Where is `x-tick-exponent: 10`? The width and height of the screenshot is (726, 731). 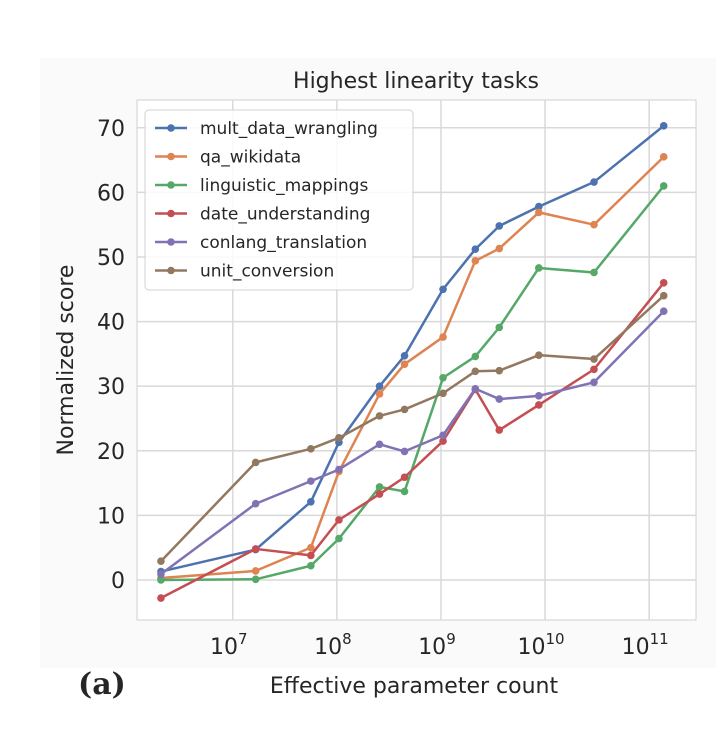 x-tick-exponent: 10 is located at coordinates (555, 639).